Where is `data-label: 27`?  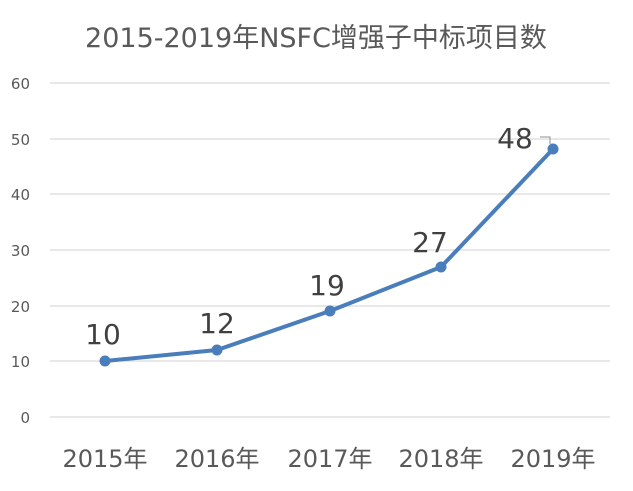 data-label: 27 is located at coordinates (430, 242).